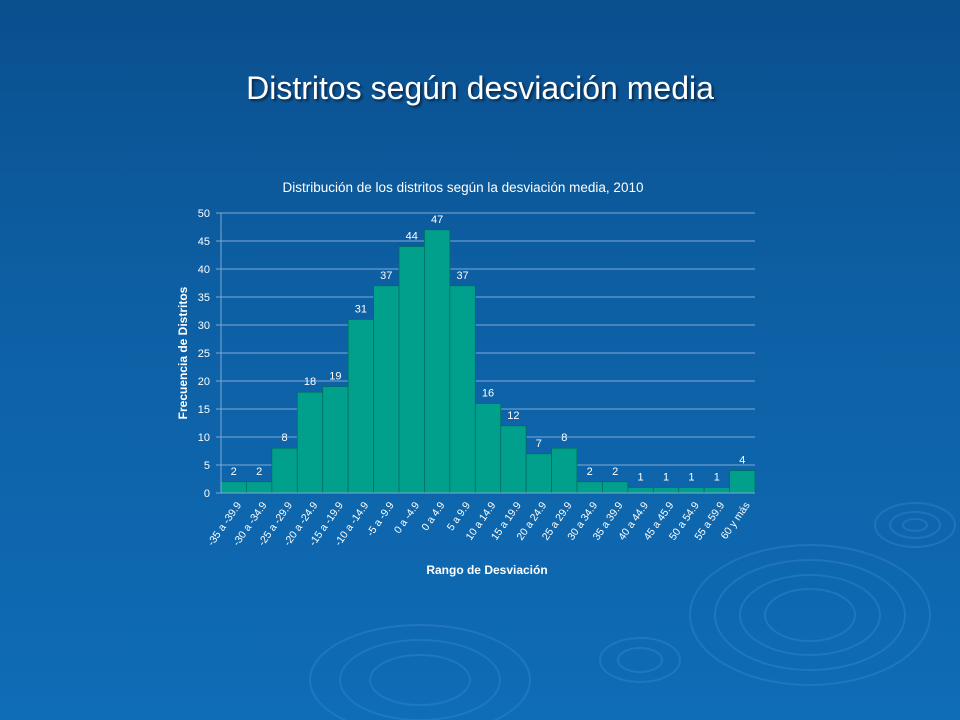 The image size is (960, 720). I want to click on data-label: 12, so click(513, 416).